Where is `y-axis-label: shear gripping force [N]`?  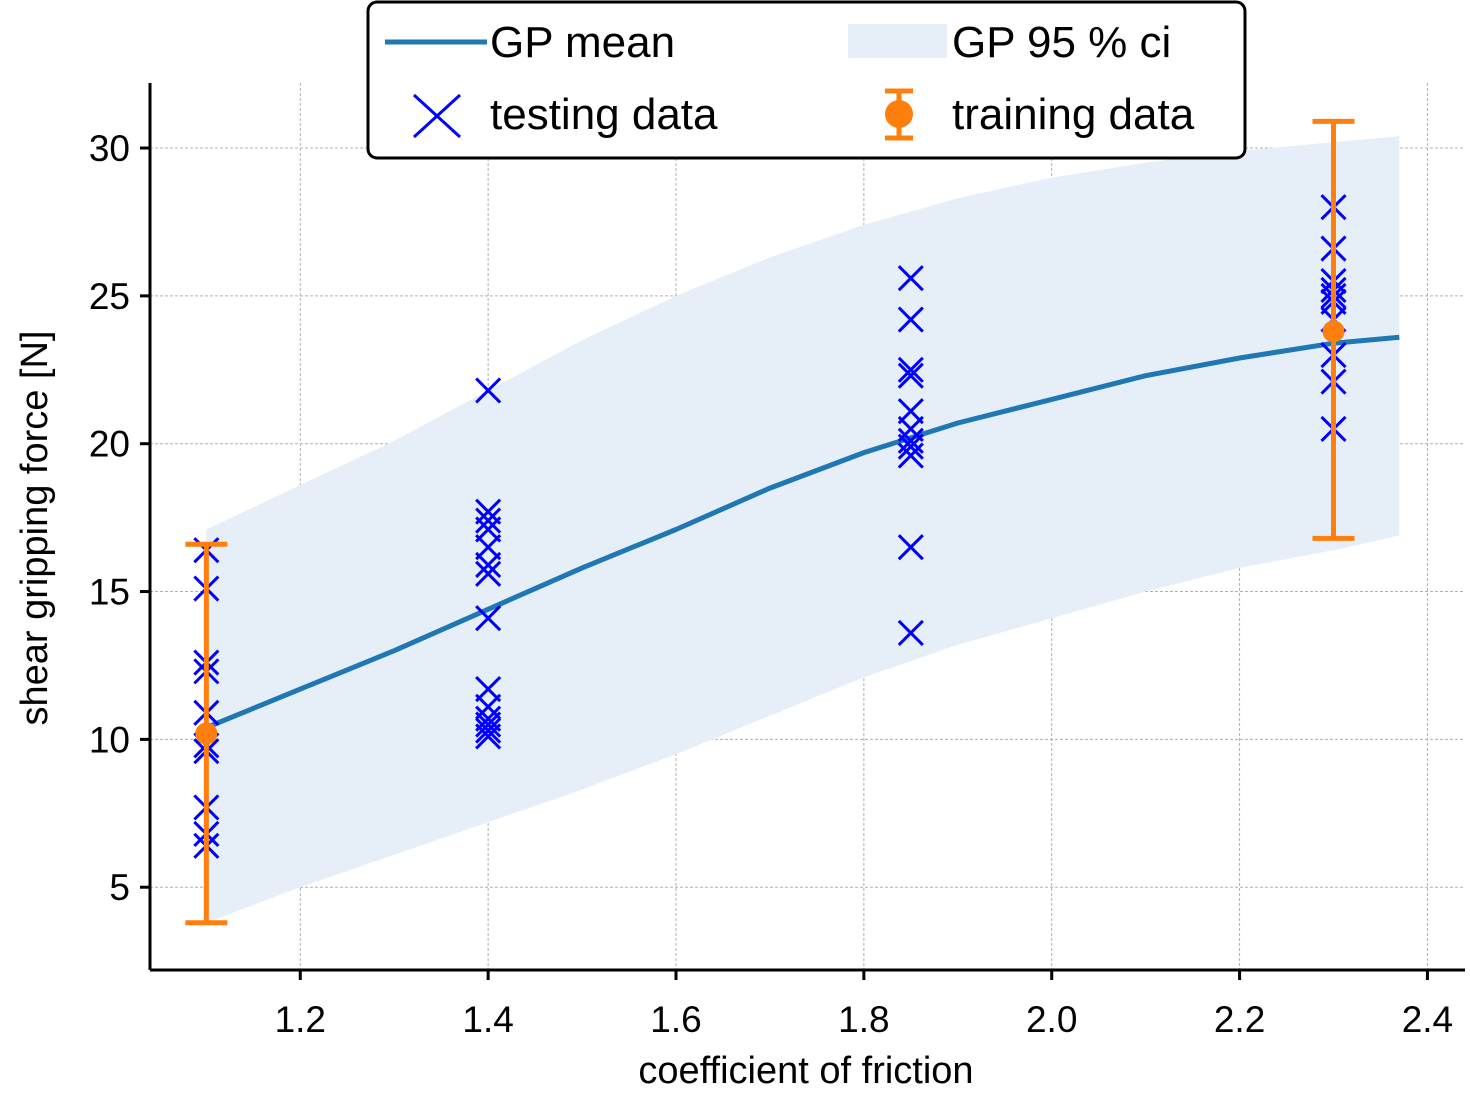 y-axis-label: shear gripping force [N] is located at coordinates (35, 528).